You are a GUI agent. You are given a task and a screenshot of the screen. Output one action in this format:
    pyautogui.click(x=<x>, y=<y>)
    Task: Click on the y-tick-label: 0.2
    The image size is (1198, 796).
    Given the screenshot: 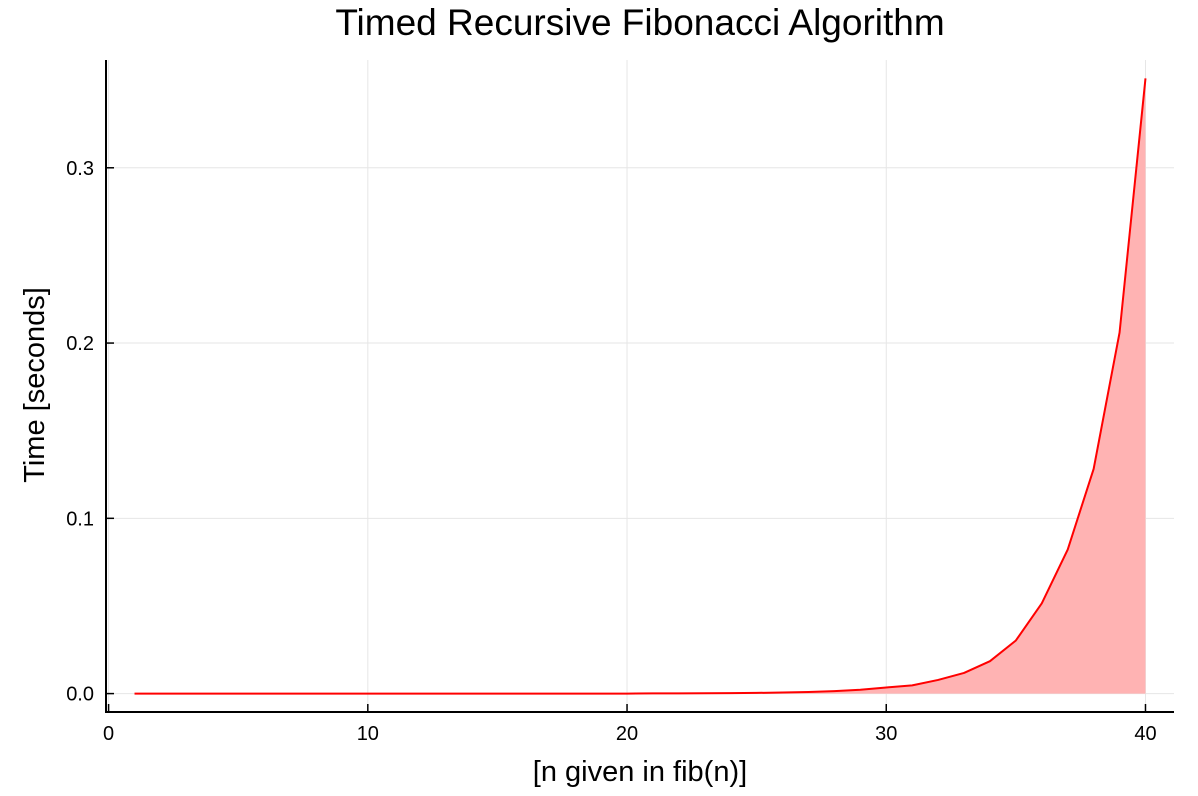 What is the action you would take?
    pyautogui.click(x=80, y=344)
    